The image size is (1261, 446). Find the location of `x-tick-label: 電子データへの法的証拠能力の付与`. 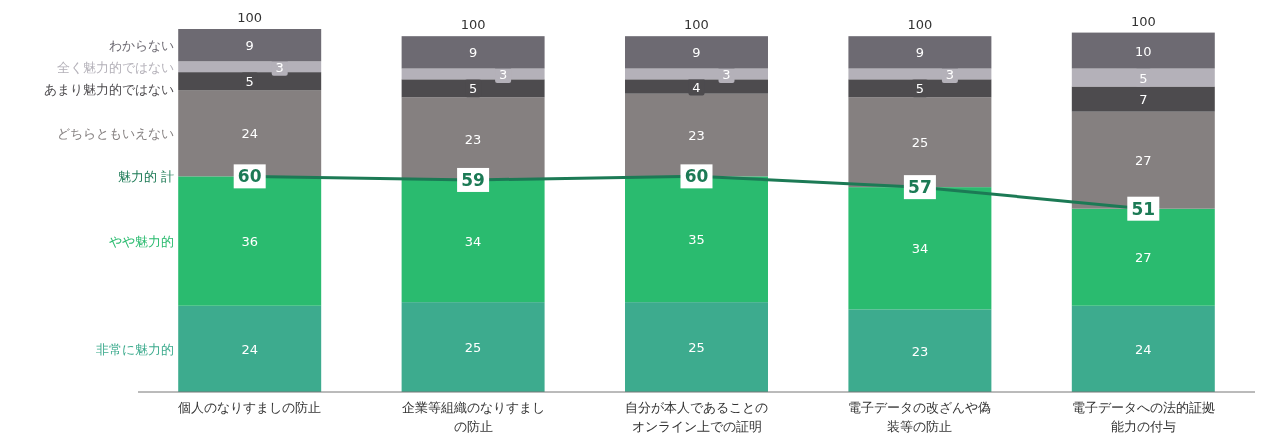

x-tick-label: 電子データへの法的証拠能力の付与 is located at coordinates (1143, 417).